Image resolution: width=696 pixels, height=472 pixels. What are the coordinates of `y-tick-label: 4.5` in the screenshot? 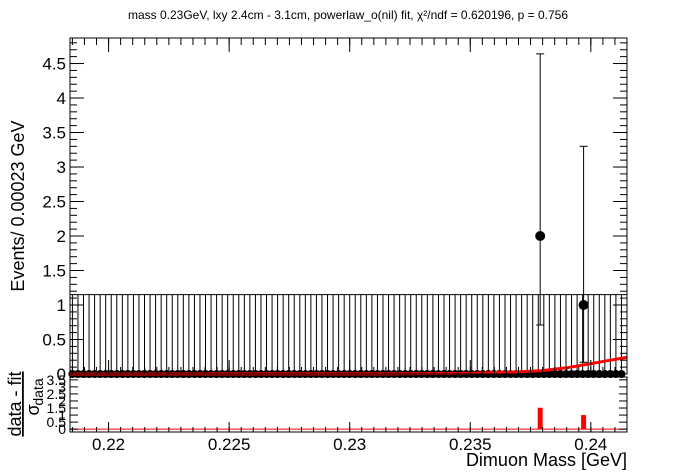 It's located at (54, 64).